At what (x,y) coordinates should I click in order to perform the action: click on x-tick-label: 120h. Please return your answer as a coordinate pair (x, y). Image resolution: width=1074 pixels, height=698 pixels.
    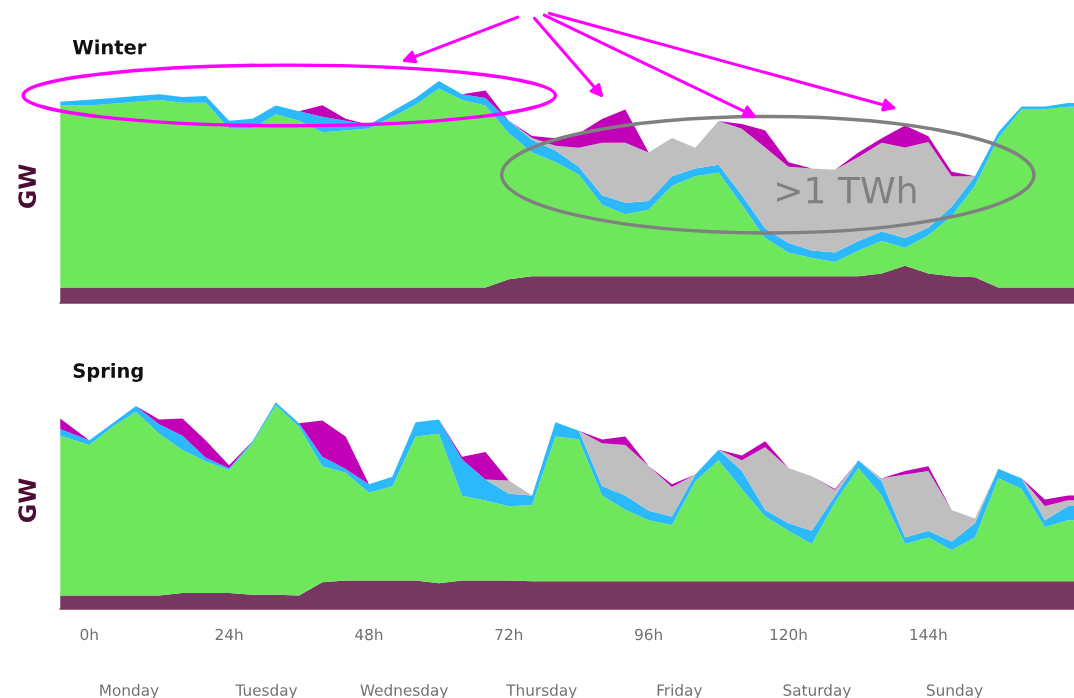
    Looking at the image, I should click on (788, 634).